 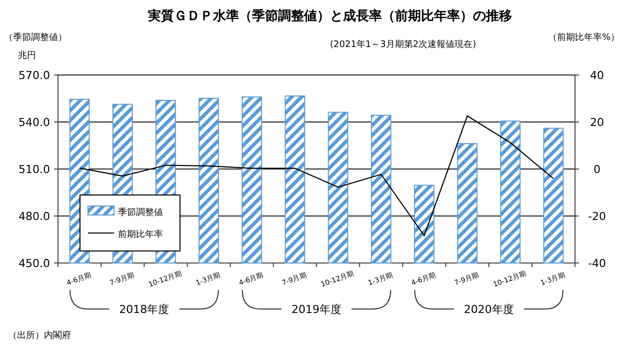 I want to click on y-tick-label: 540.0, so click(x=34, y=122).